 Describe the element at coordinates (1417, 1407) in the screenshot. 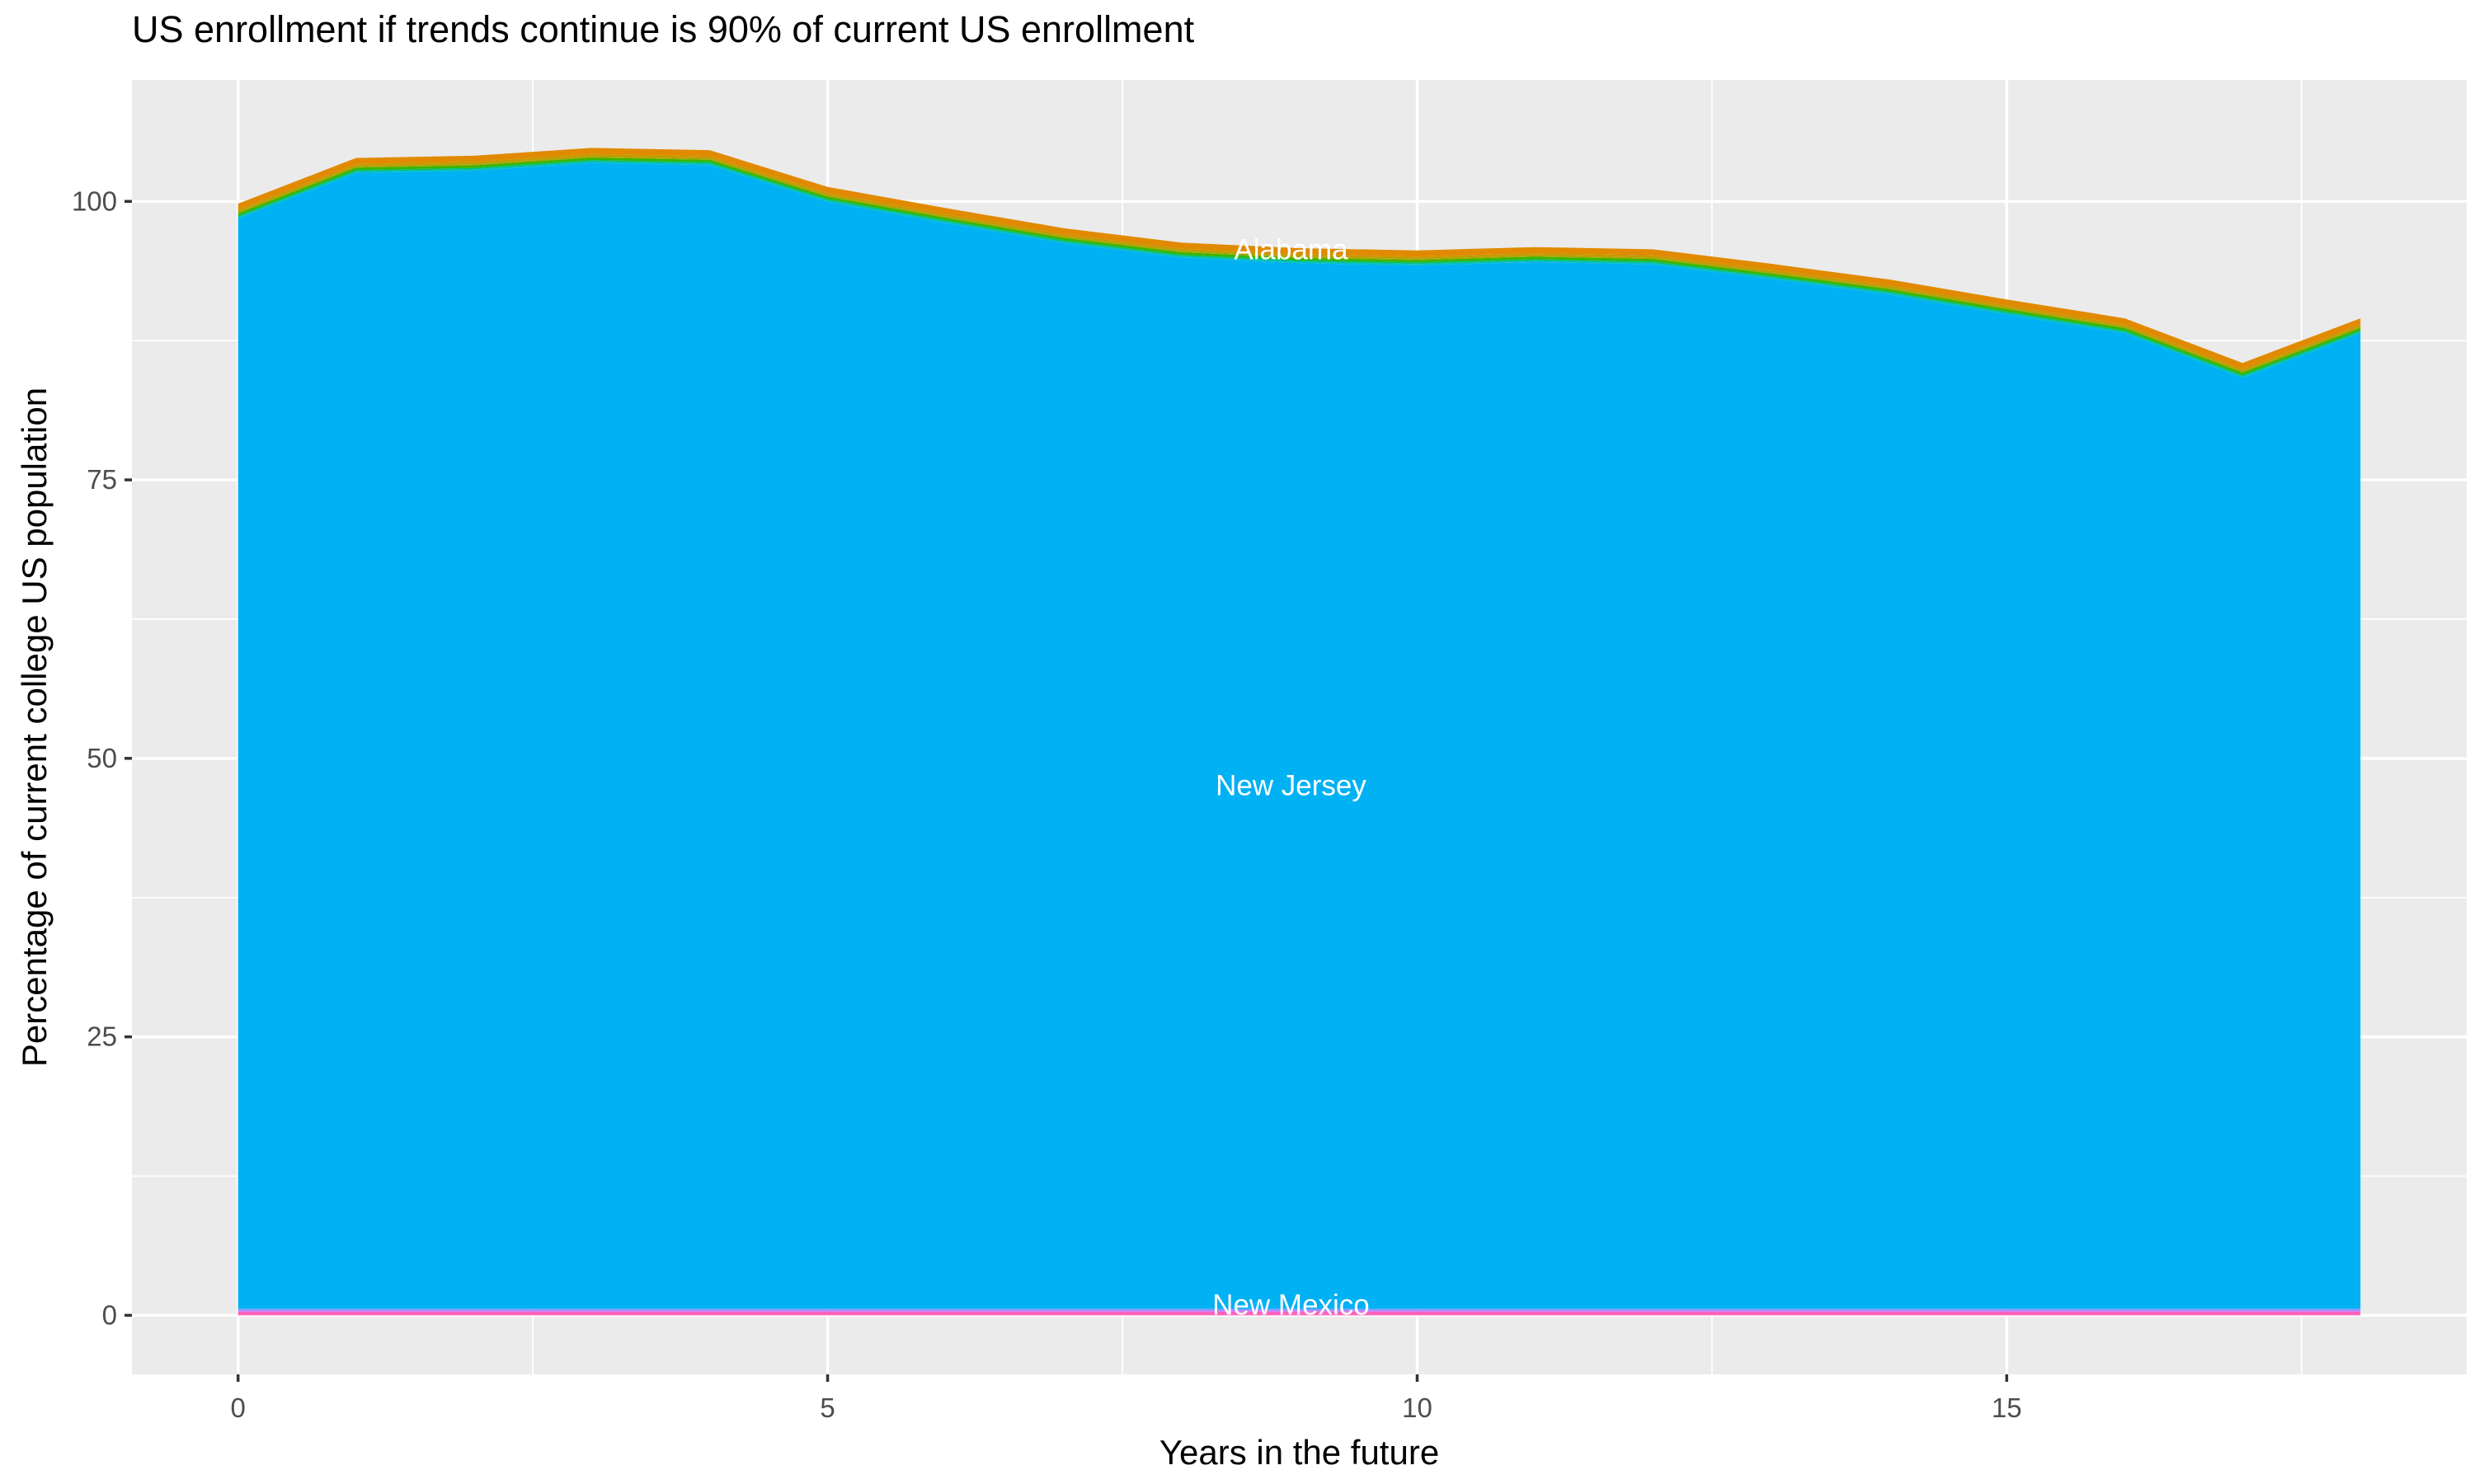

I see `x-tick-label: 10` at that location.